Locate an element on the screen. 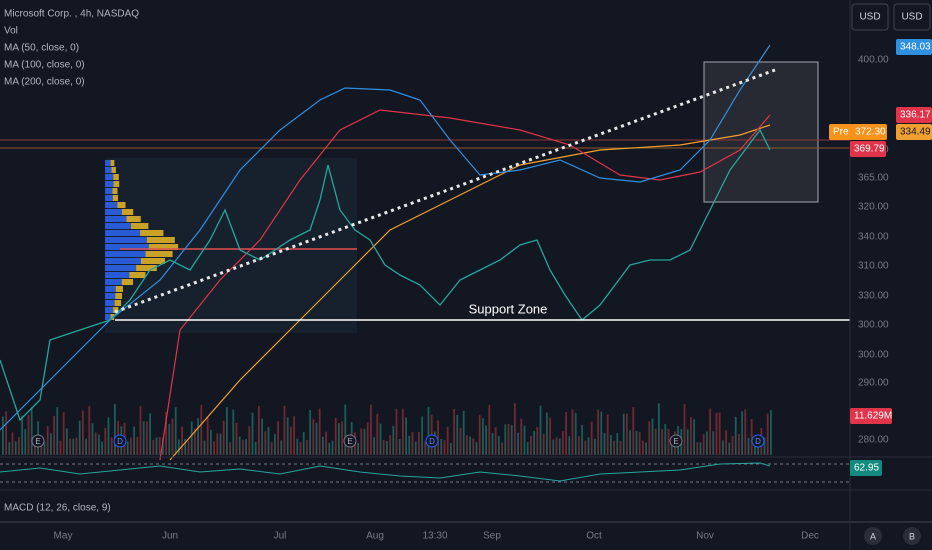  corner-button-label: B is located at coordinates (912, 536).